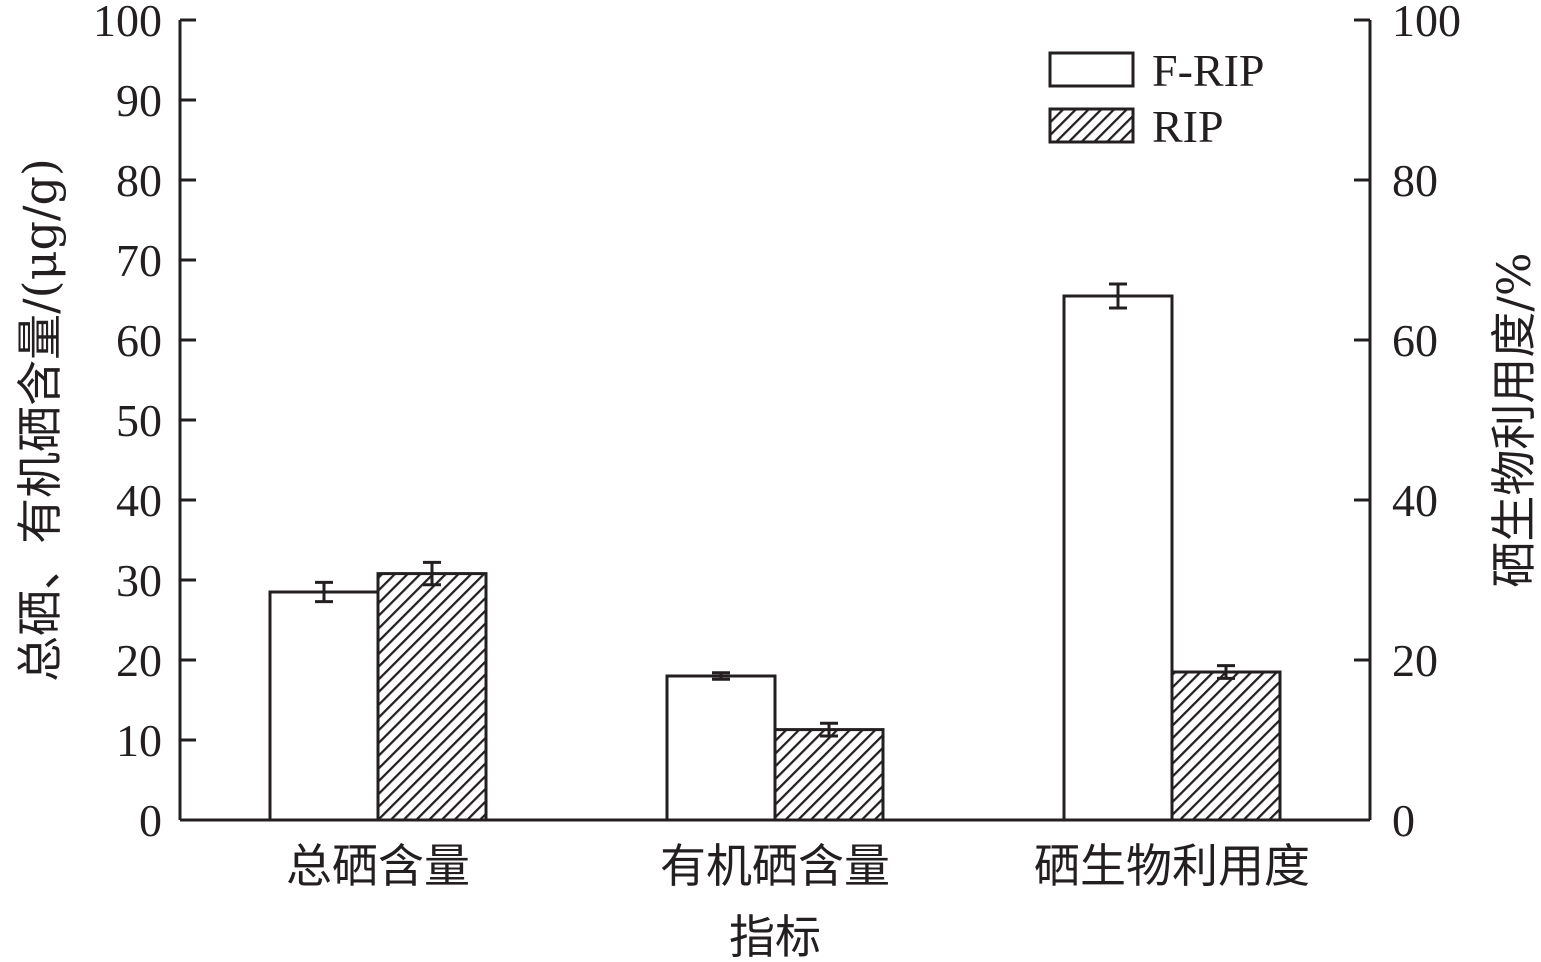 This screenshot has width=1541, height=962. Describe the element at coordinates (139, 260) in the screenshot. I see `left-tick-label: 70` at that location.